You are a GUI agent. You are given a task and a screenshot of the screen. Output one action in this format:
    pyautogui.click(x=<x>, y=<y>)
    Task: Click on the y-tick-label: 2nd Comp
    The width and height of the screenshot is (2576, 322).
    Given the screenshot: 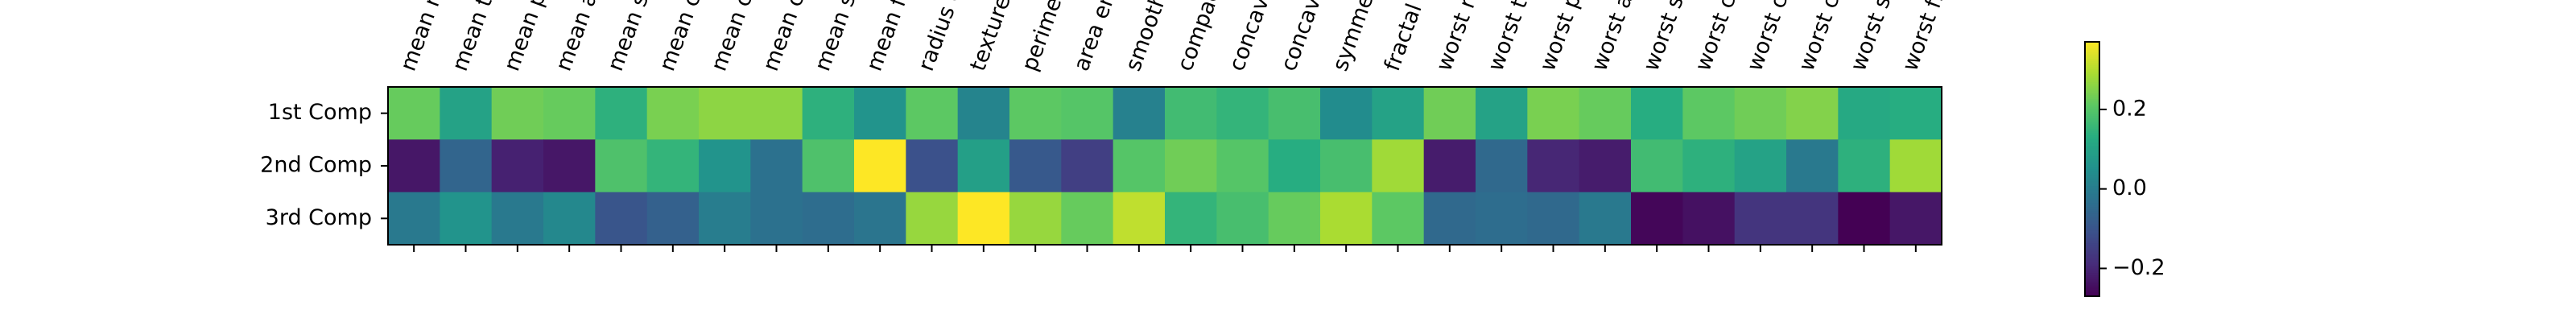 What is the action you would take?
    pyautogui.click(x=316, y=165)
    